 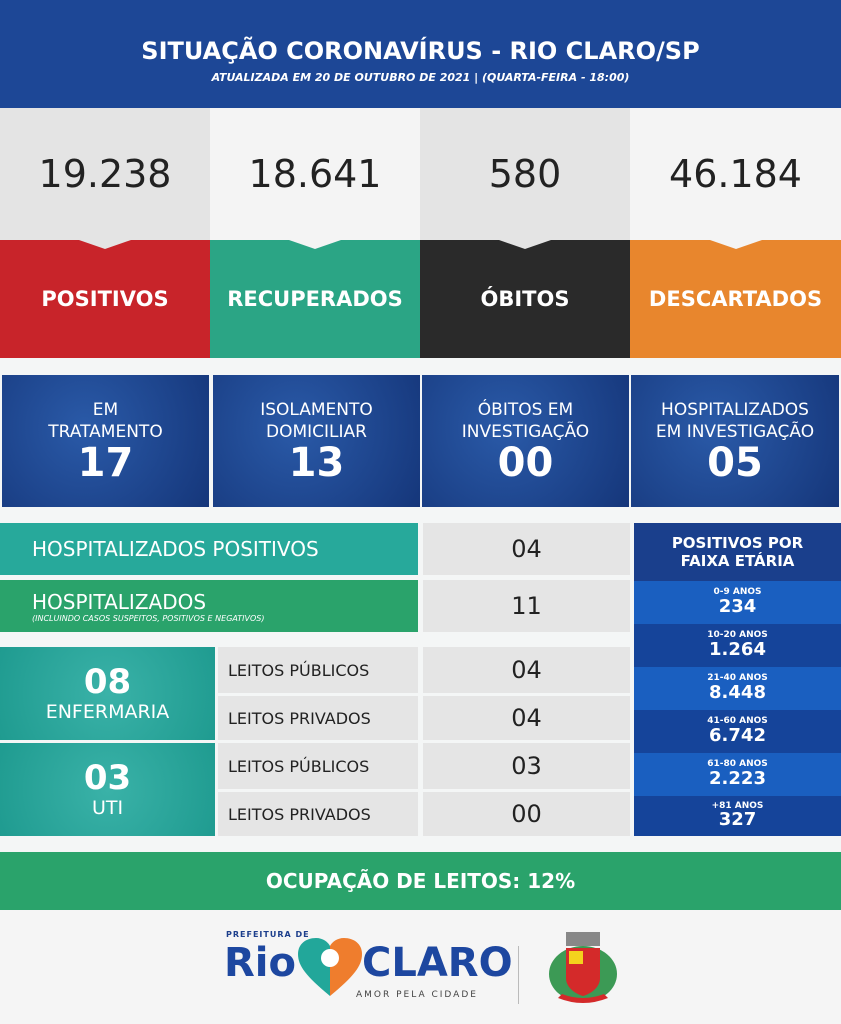 What do you see at coordinates (318, 670) in the screenshot?
I see `enf-leitos-publicos-label: LEITOS PÚBLICOS` at bounding box center [318, 670].